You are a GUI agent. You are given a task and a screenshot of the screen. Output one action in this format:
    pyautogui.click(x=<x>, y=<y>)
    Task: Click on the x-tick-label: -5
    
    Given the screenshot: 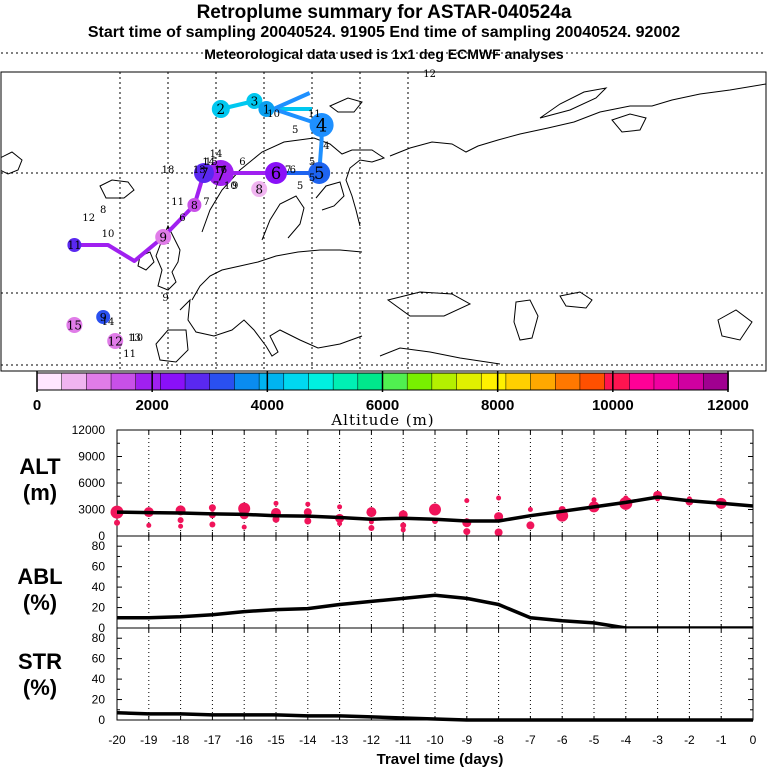 What is the action you would take?
    pyautogui.click(x=594, y=740)
    